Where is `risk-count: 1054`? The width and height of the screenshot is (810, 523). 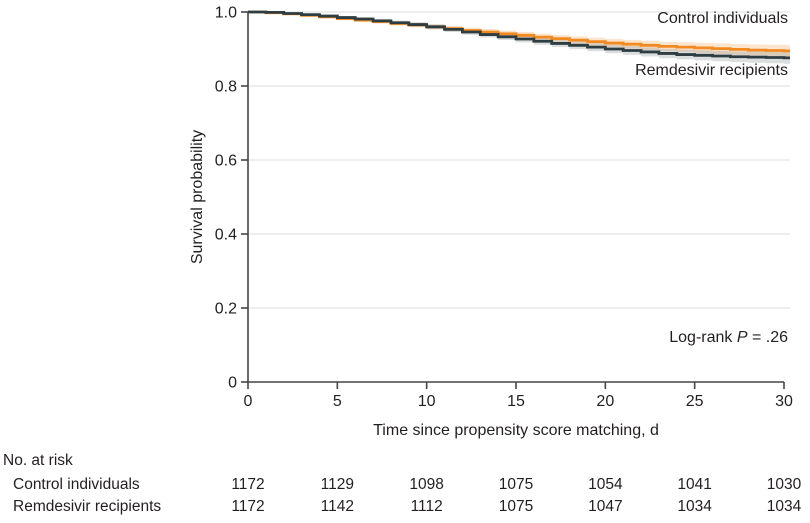 risk-count: 1054 is located at coordinates (605, 484).